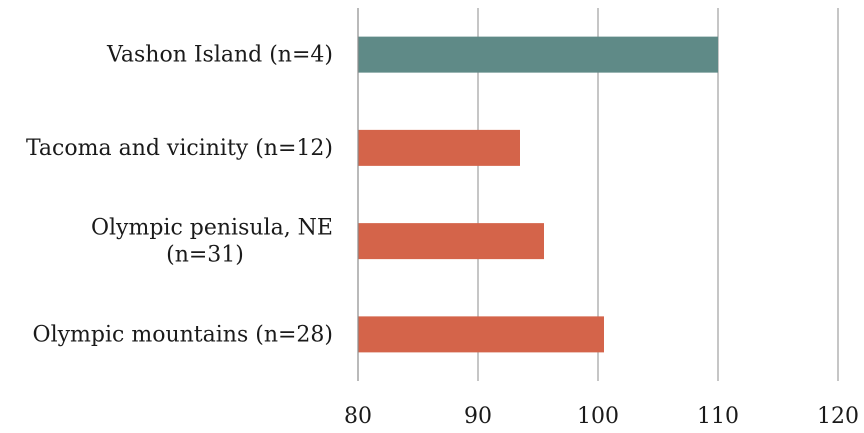  I want to click on category-label-0: Vashon Island (n=4), so click(219, 55).